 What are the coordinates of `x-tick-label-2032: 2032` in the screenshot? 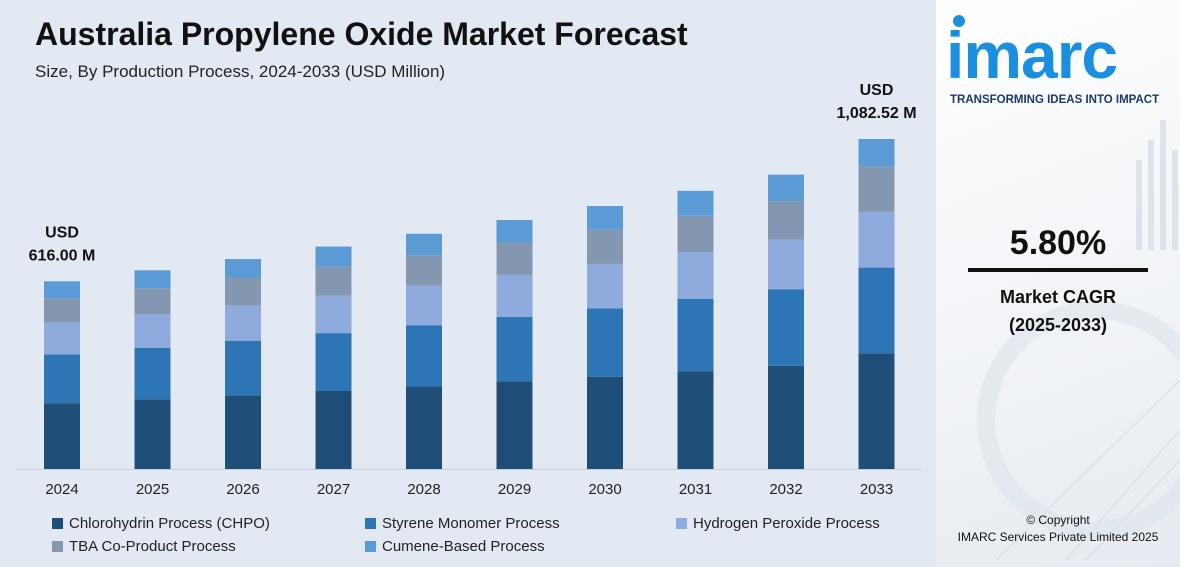 It's located at (785, 489).